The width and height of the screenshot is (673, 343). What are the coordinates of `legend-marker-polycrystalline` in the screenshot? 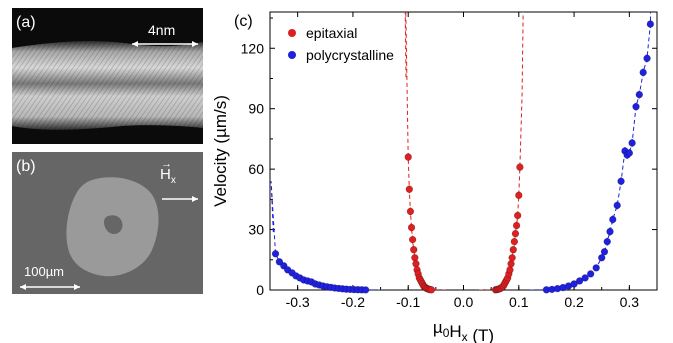 It's located at (292, 55).